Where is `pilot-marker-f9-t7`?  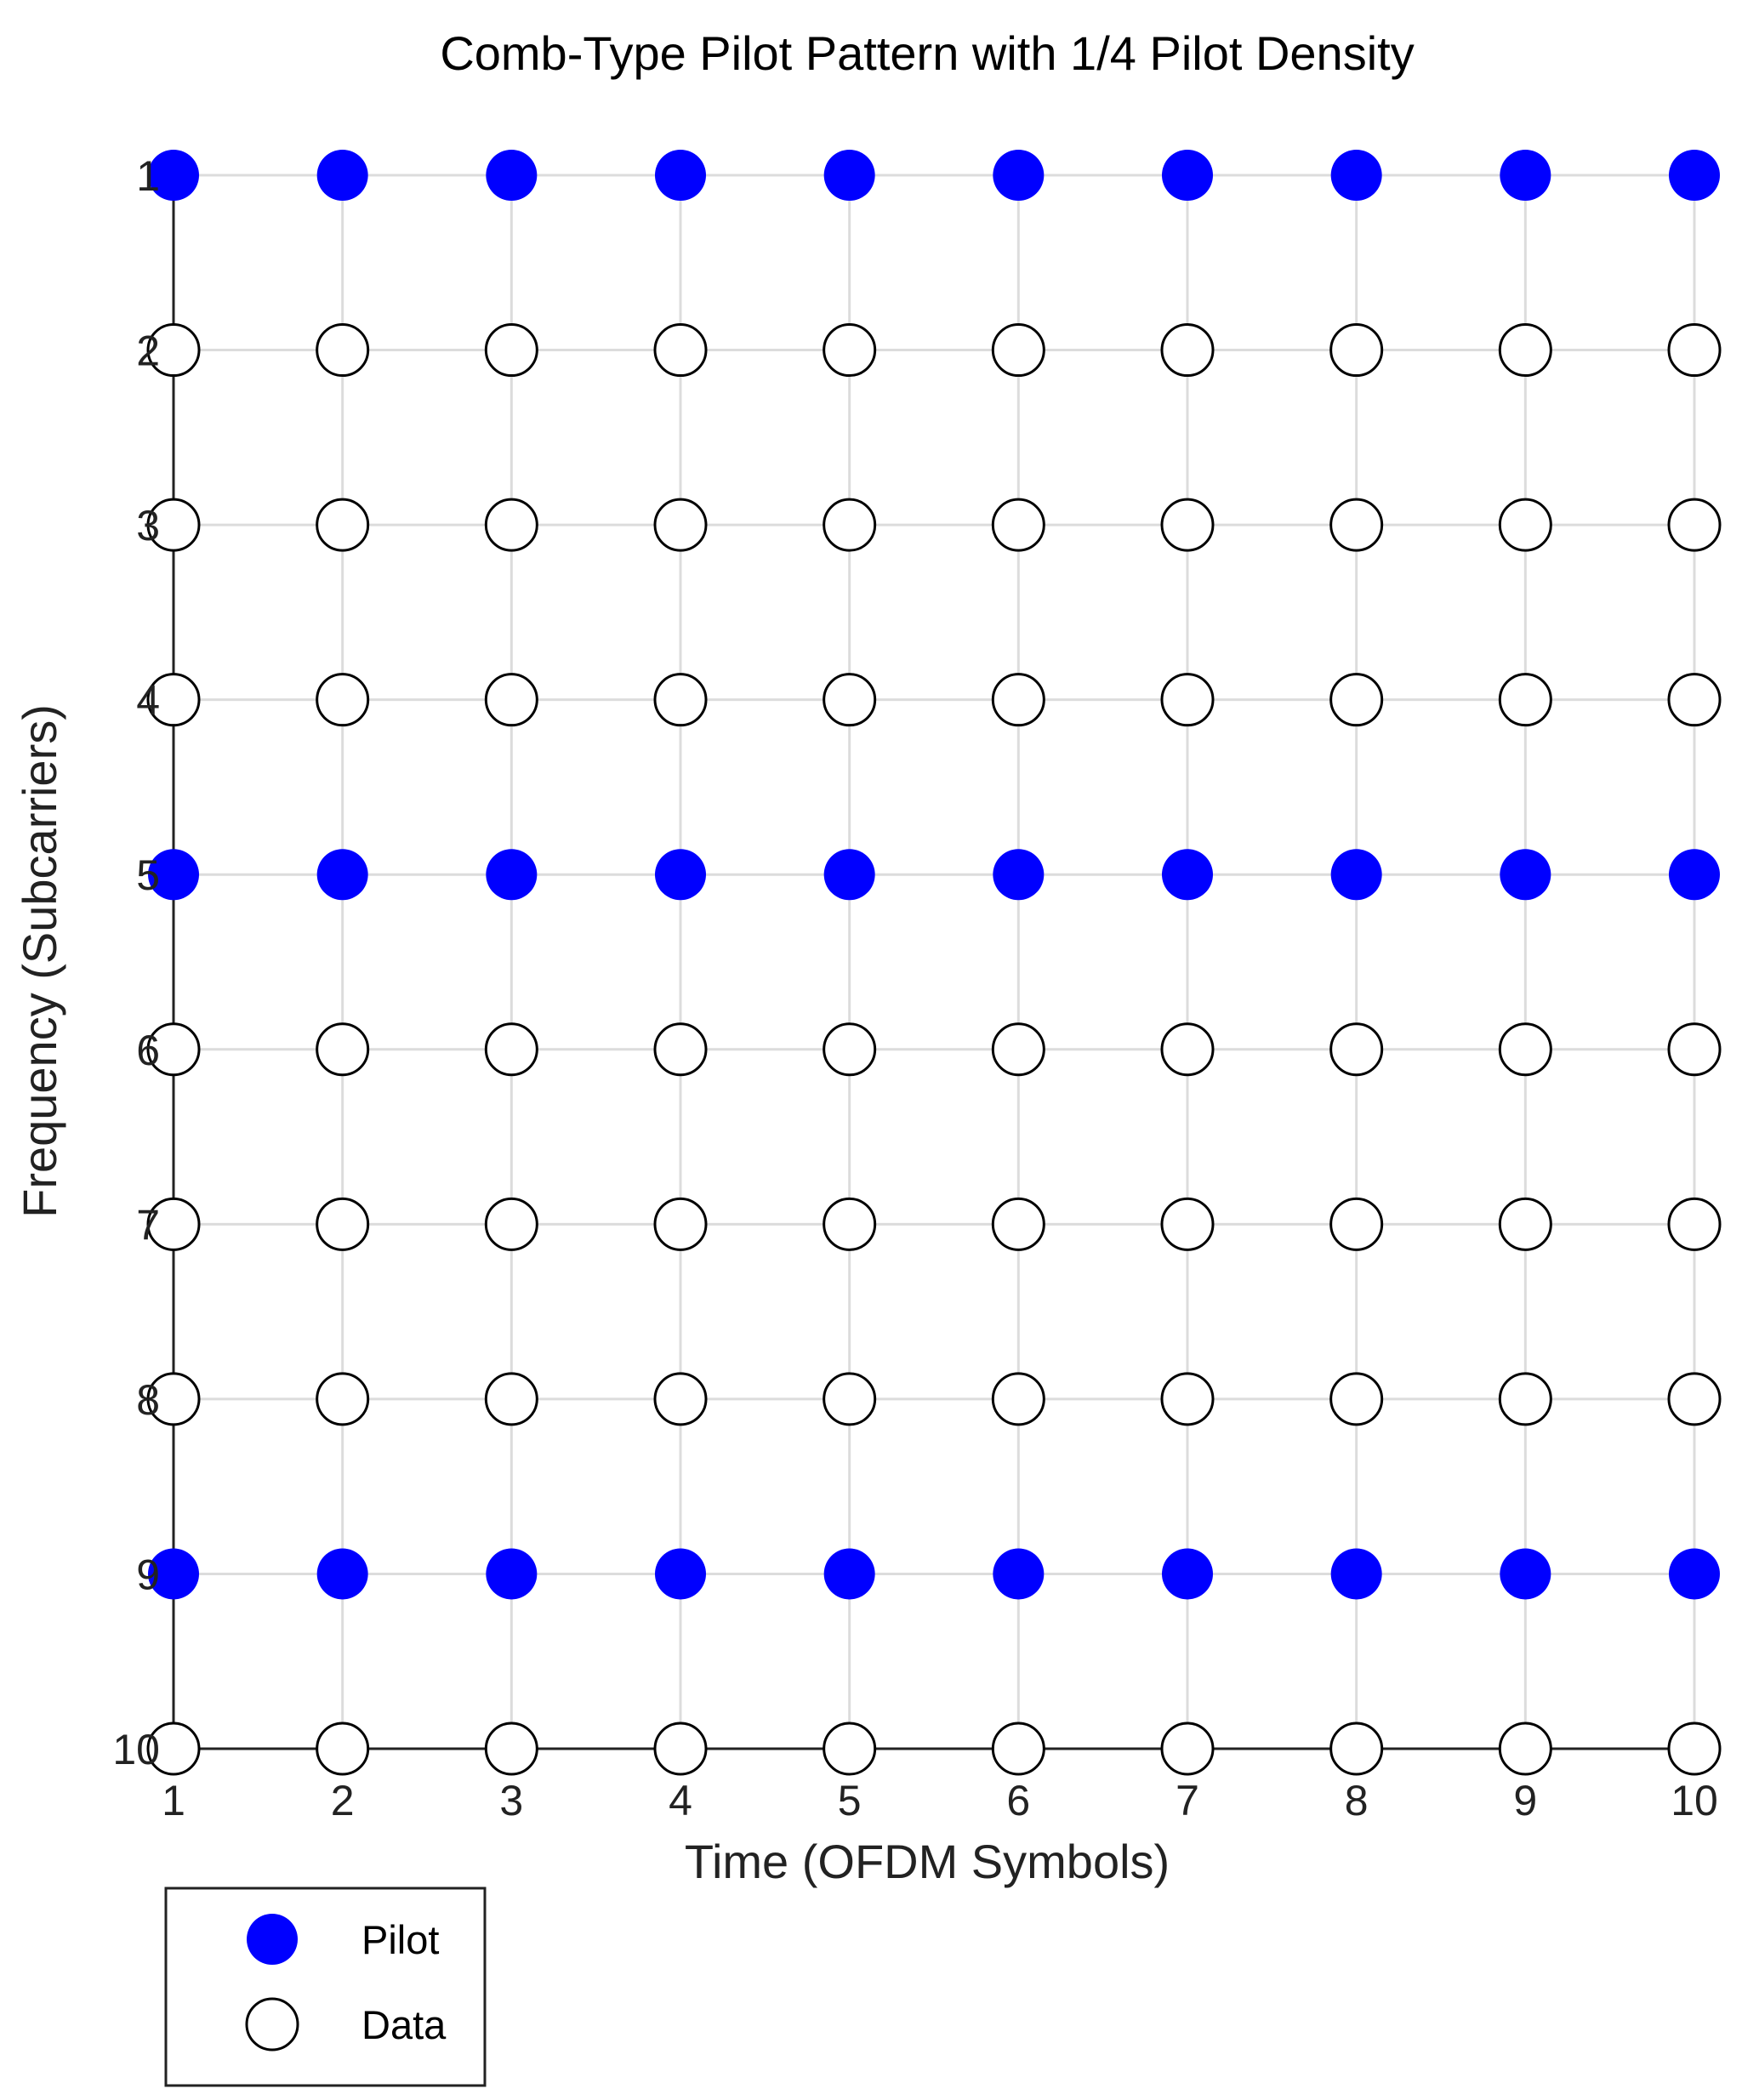
pilot-marker-f9-t7 is located at coordinates (1187, 1574).